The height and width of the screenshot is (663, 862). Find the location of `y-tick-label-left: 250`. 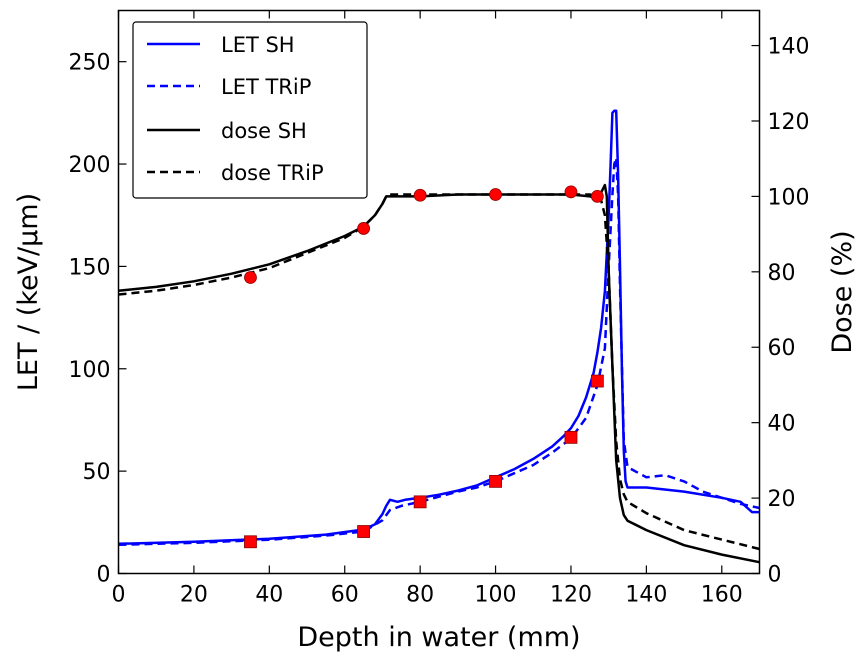

y-tick-label-left: 250 is located at coordinates (90, 63).